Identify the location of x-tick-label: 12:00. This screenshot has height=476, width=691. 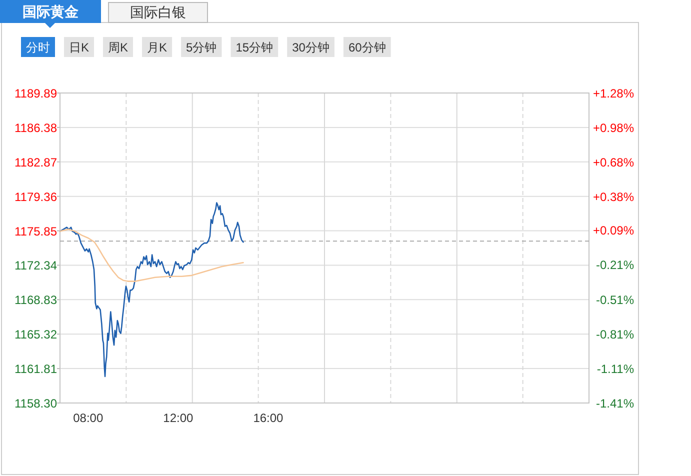
(178, 418).